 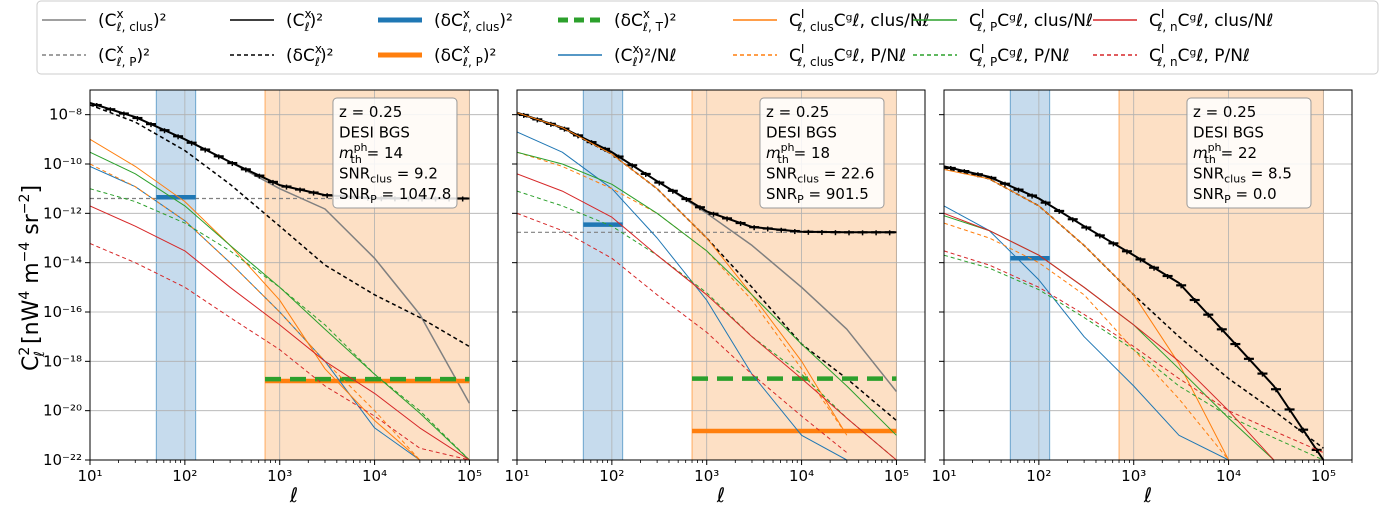 What do you see at coordinates (62, 460) in the screenshot?
I see `y-tick-label: 10⁻²²` at bounding box center [62, 460].